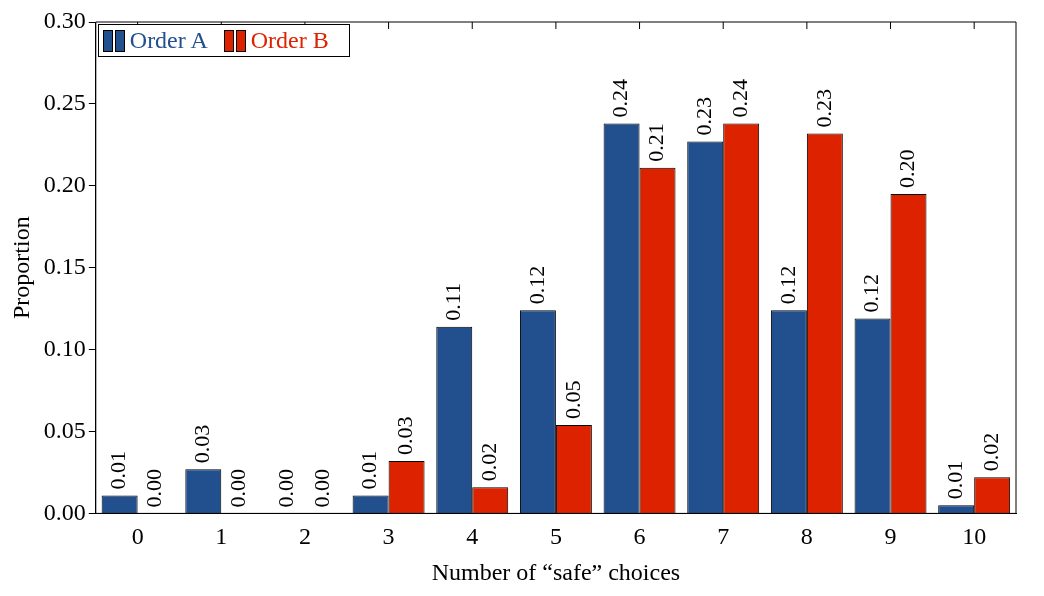 The width and height of the screenshot is (1044, 596). Describe the element at coordinates (168, 40) in the screenshot. I see `text: Order A` at that location.